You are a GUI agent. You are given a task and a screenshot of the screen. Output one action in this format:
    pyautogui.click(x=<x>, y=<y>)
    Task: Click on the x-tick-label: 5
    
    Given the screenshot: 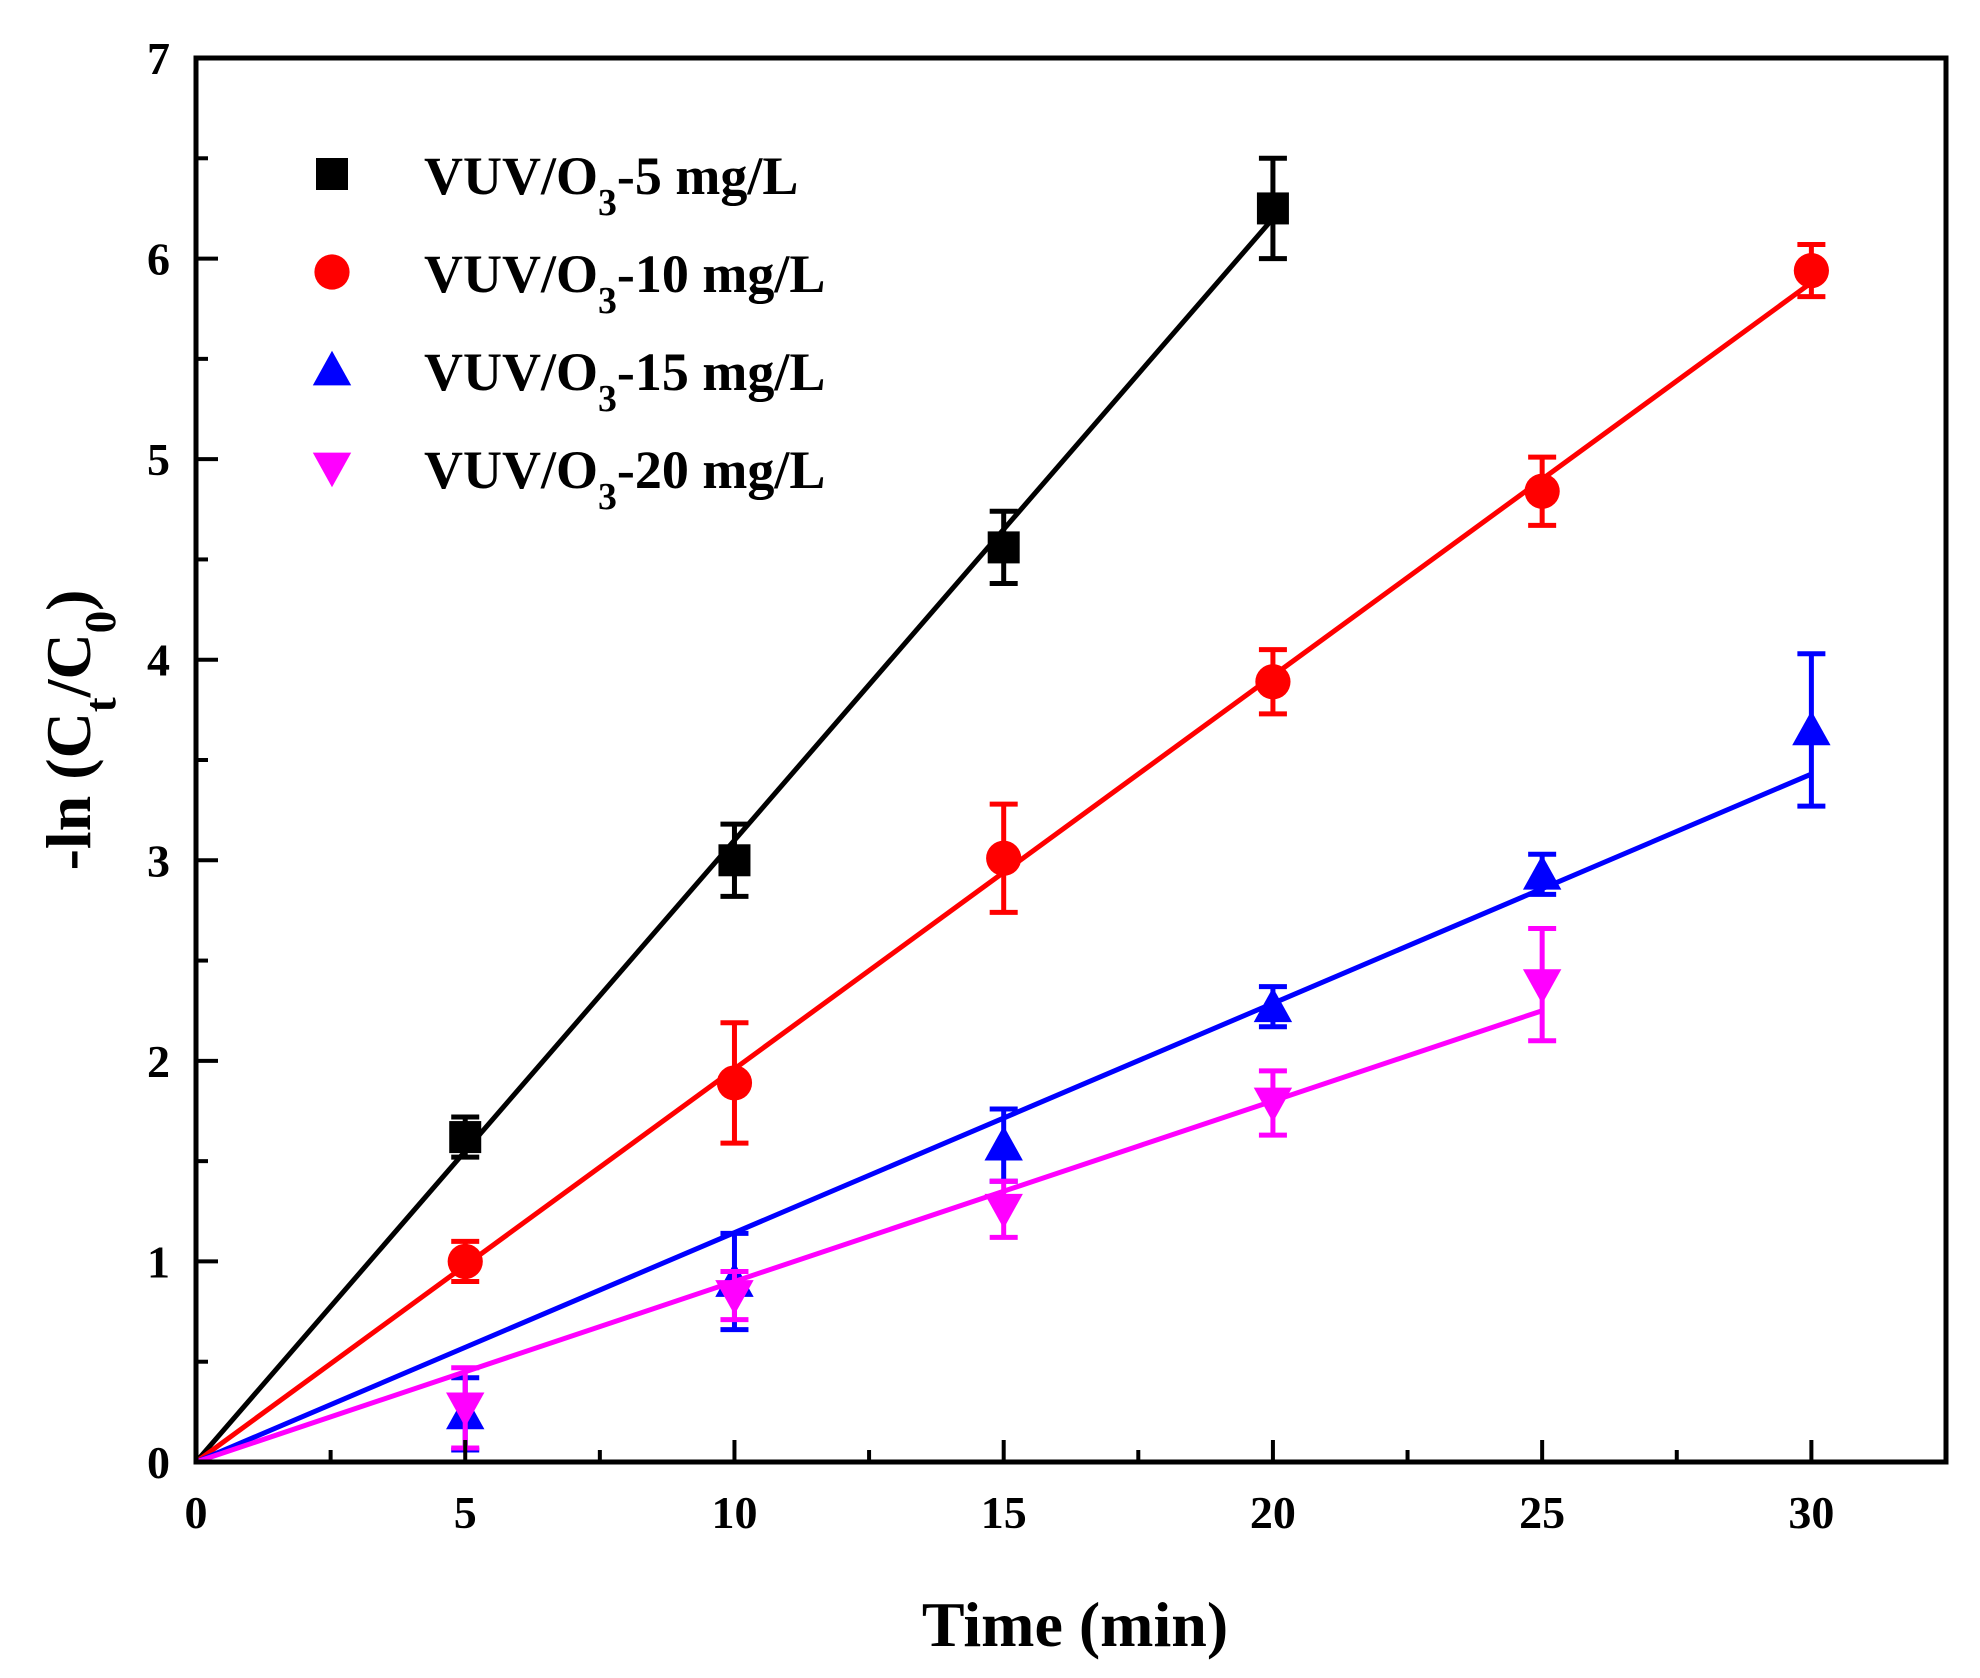 What is the action you would take?
    pyautogui.click(x=465, y=1512)
    